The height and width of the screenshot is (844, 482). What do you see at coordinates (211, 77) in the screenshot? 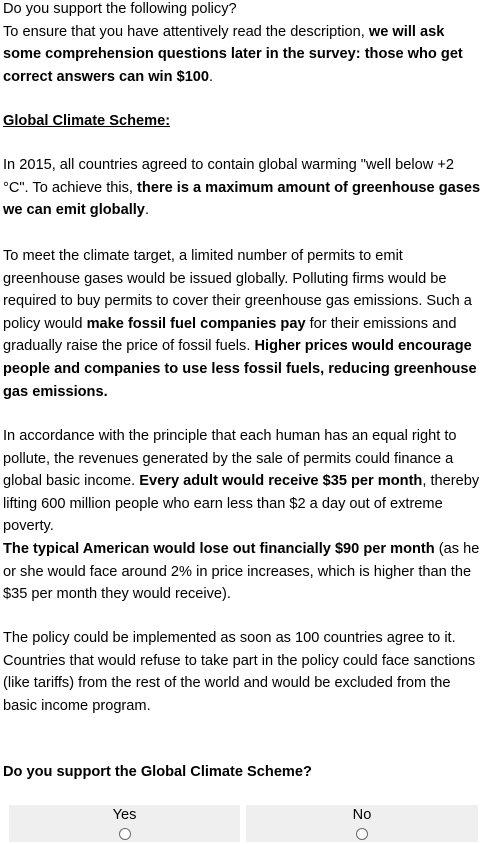
I see `intro-line-end: .` at bounding box center [211, 77].